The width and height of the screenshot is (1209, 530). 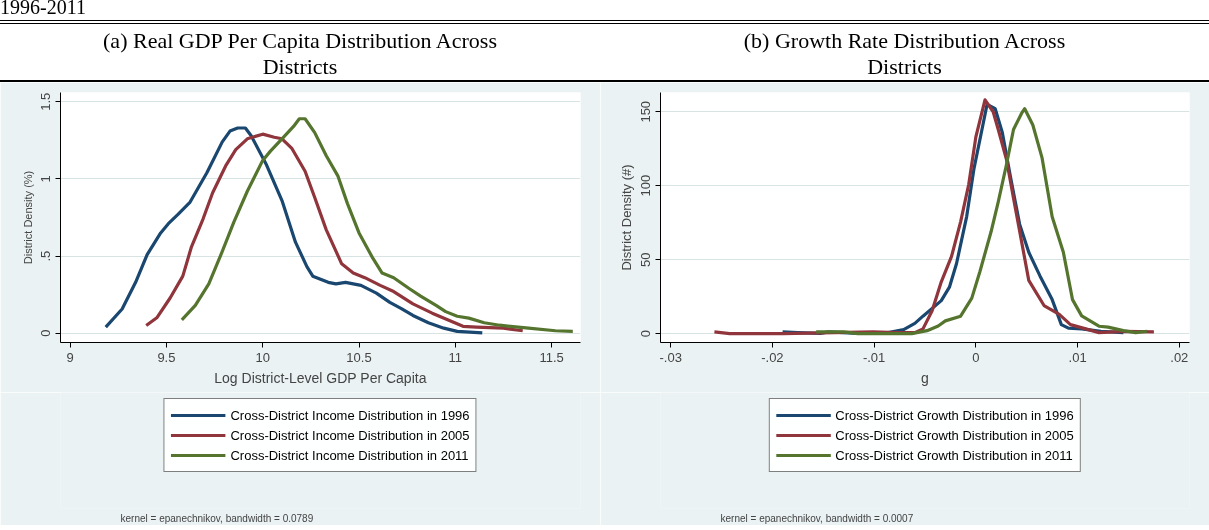 What do you see at coordinates (772, 357) in the screenshot?
I see `x-tick-label: -.02` at bounding box center [772, 357].